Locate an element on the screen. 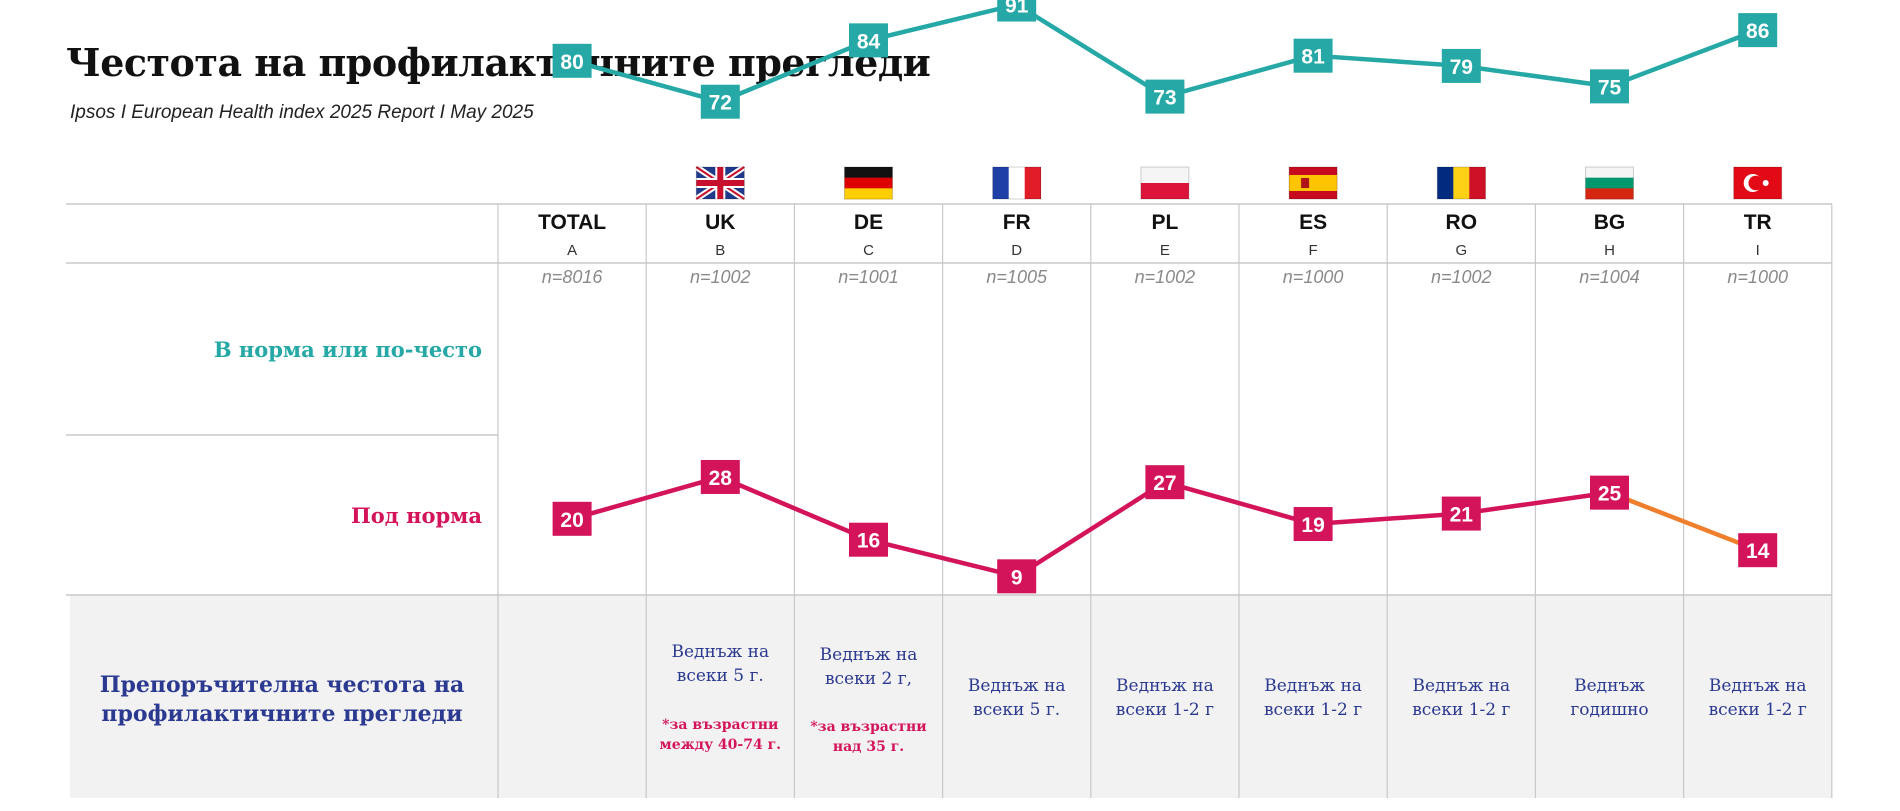 The image size is (1900, 811). data-label: 25 is located at coordinates (1610, 494).